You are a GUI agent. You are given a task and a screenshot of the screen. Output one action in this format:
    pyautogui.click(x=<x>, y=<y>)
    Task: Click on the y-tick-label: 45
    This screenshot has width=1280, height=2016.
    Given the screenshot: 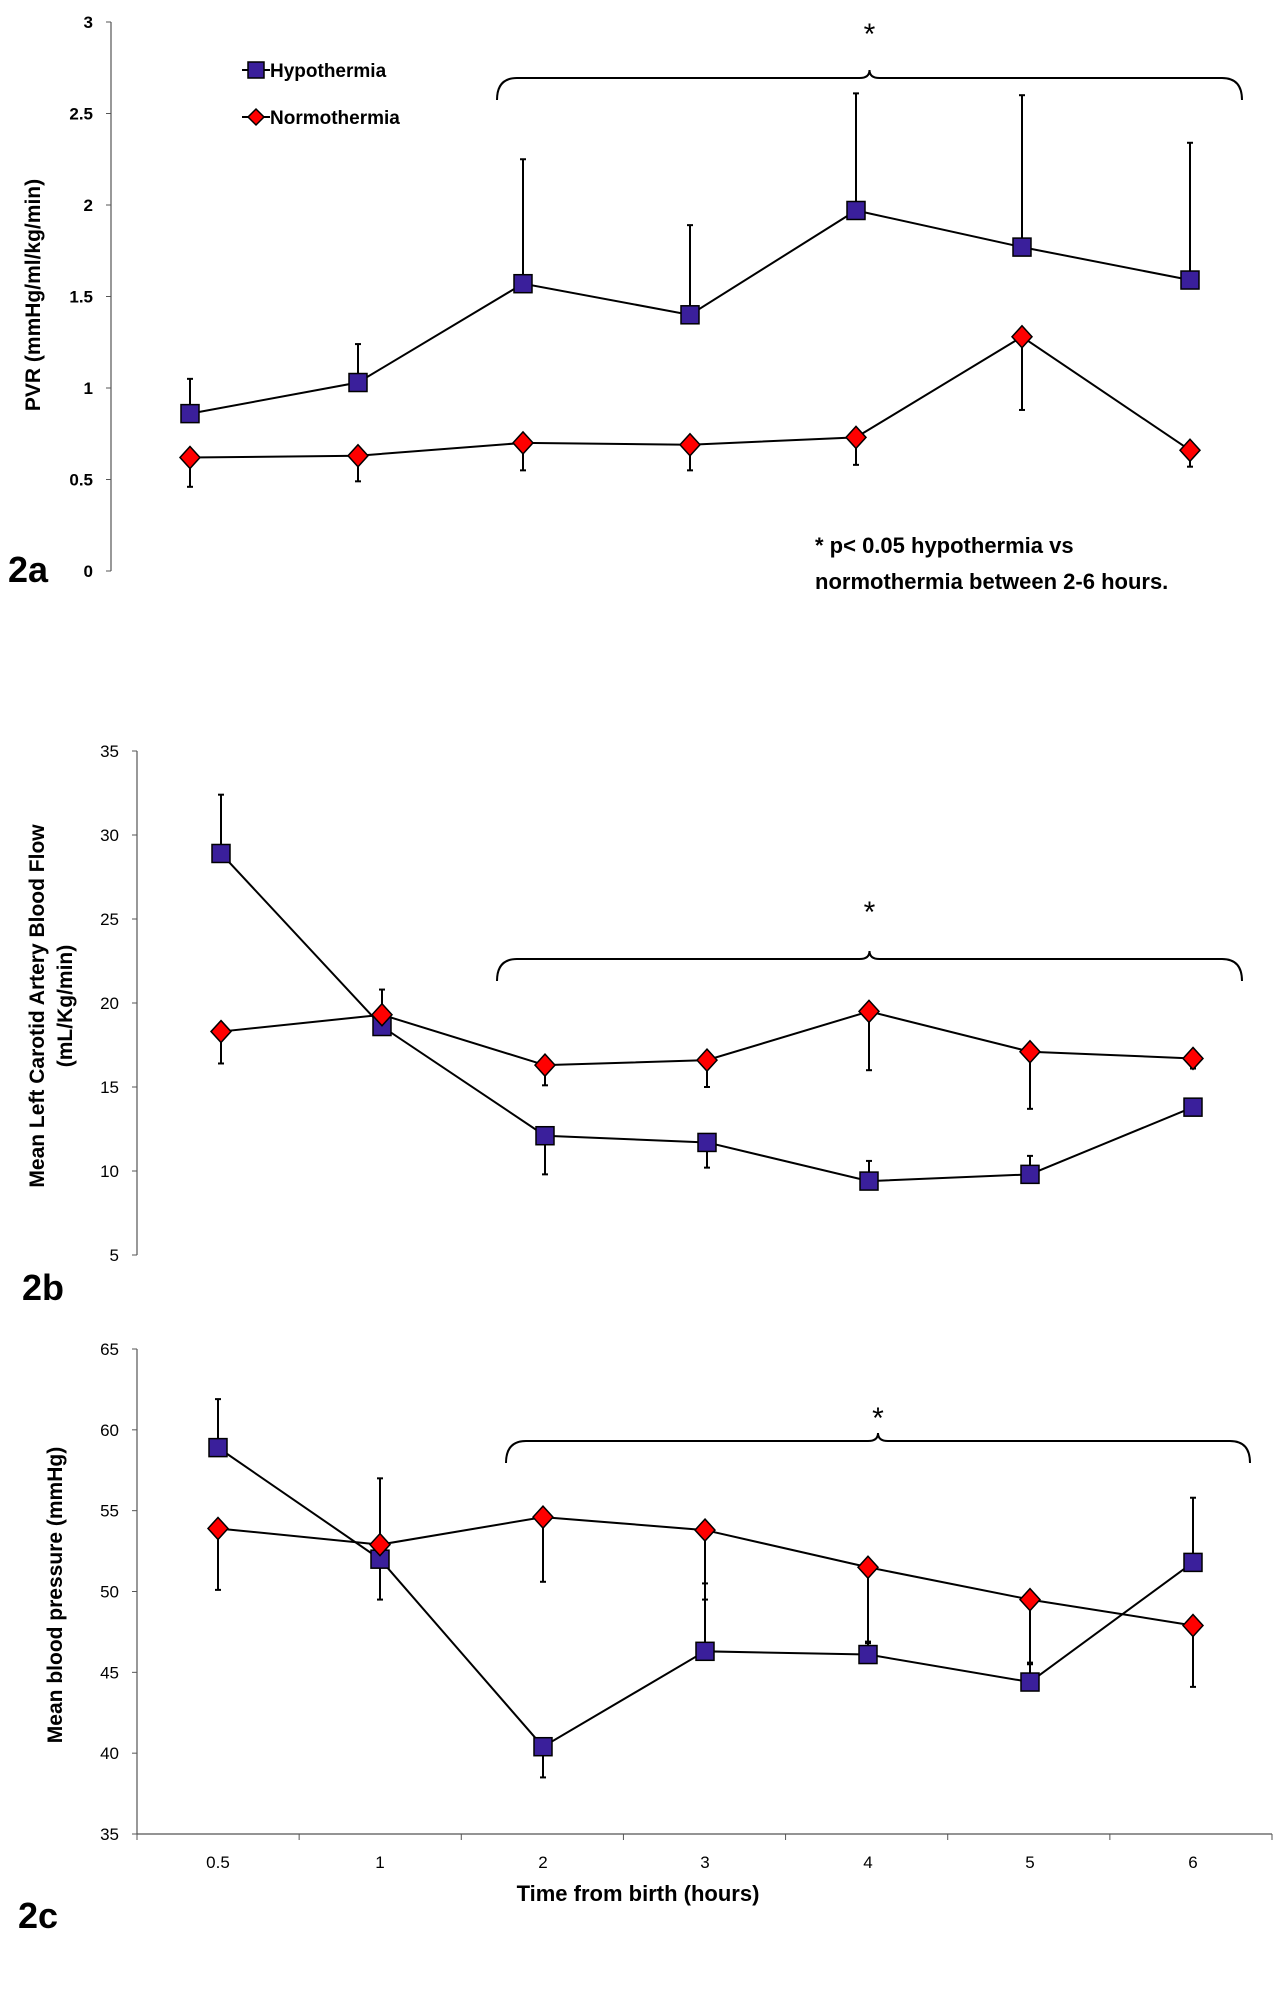 What is the action you would take?
    pyautogui.click(x=109, y=1672)
    